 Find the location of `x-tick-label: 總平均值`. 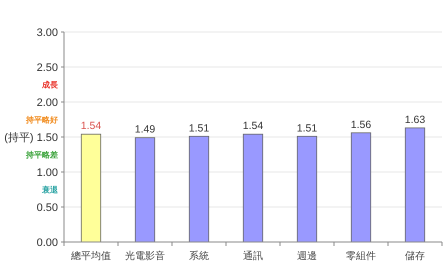

x-tick-label: 總平均值 is located at coordinates (90, 256).